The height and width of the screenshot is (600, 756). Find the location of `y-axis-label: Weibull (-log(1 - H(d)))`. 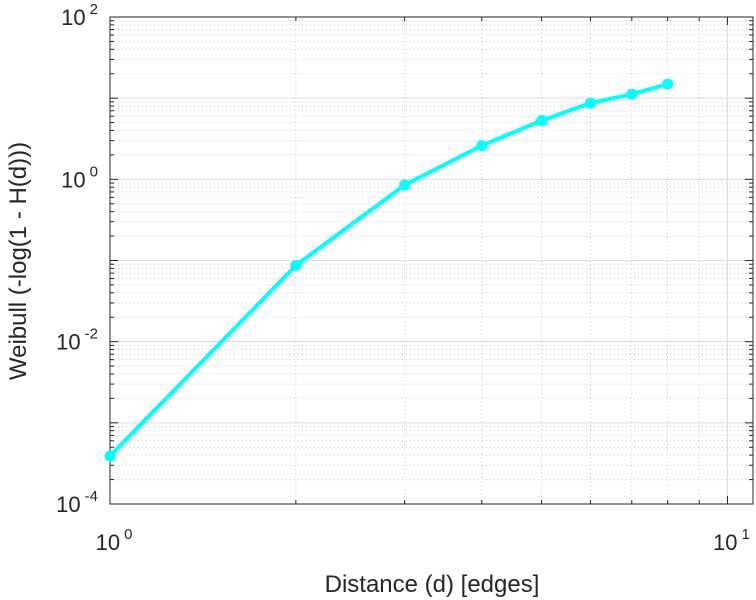

y-axis-label: Weibull (-log(1 - H(d))) is located at coordinates (18, 261).